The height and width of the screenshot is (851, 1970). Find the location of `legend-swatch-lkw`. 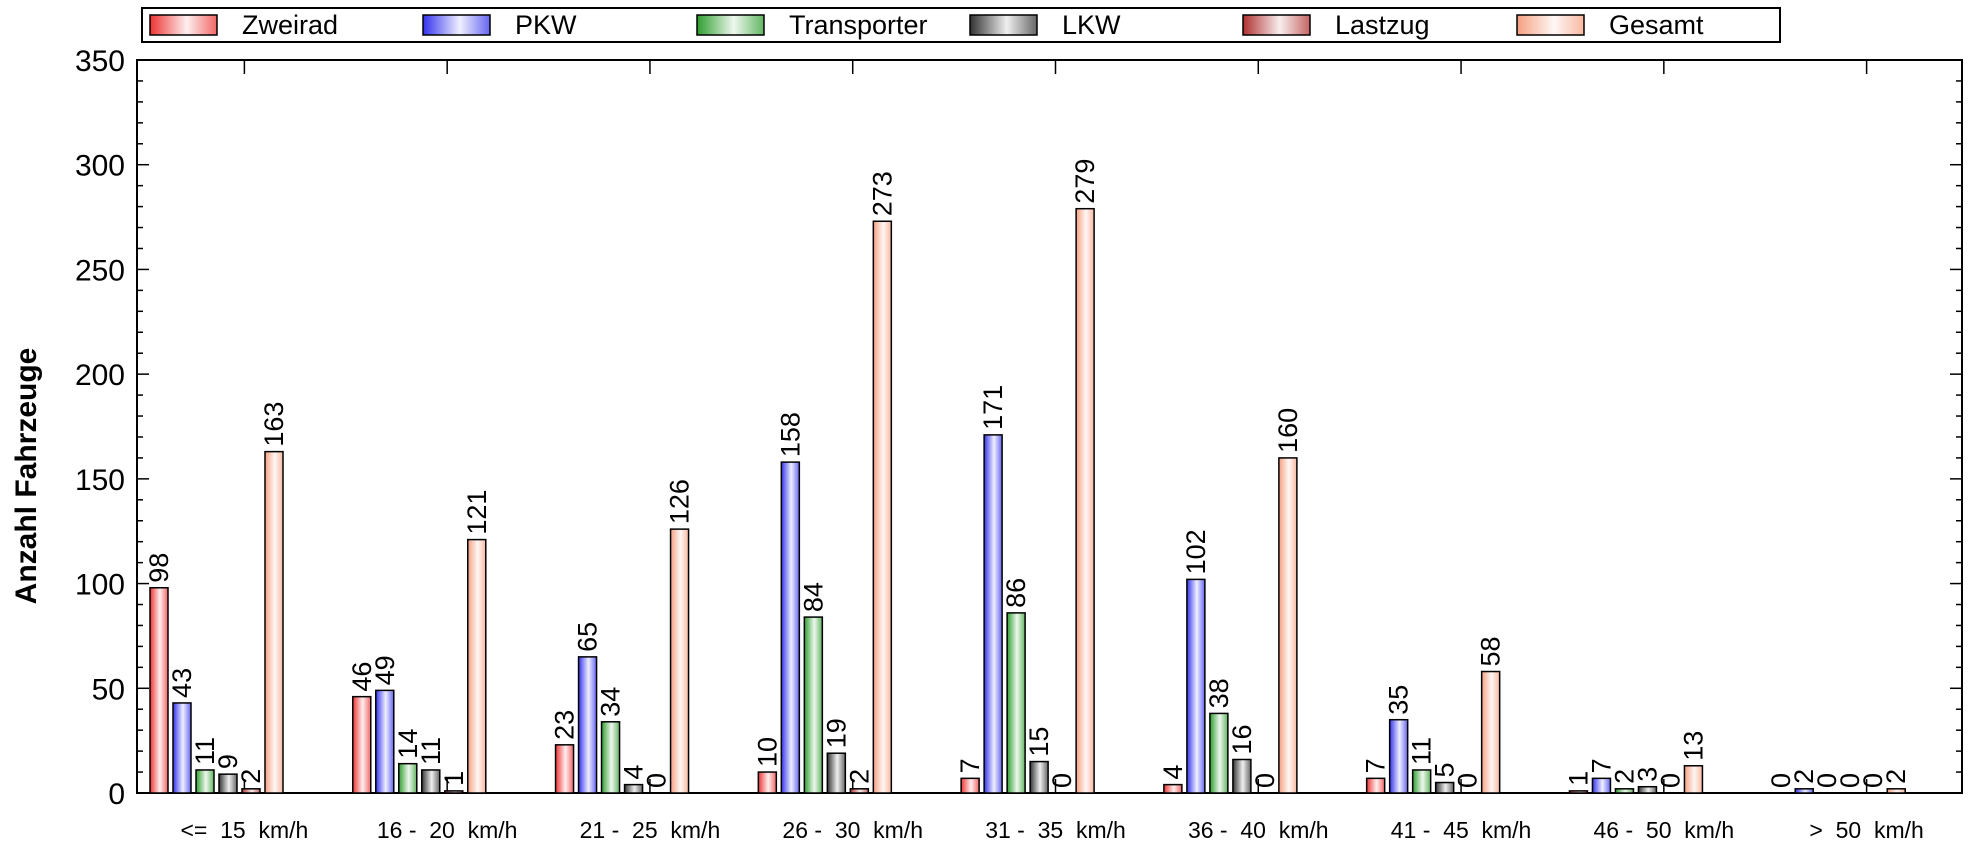

legend-swatch-lkw is located at coordinates (1003, 25).